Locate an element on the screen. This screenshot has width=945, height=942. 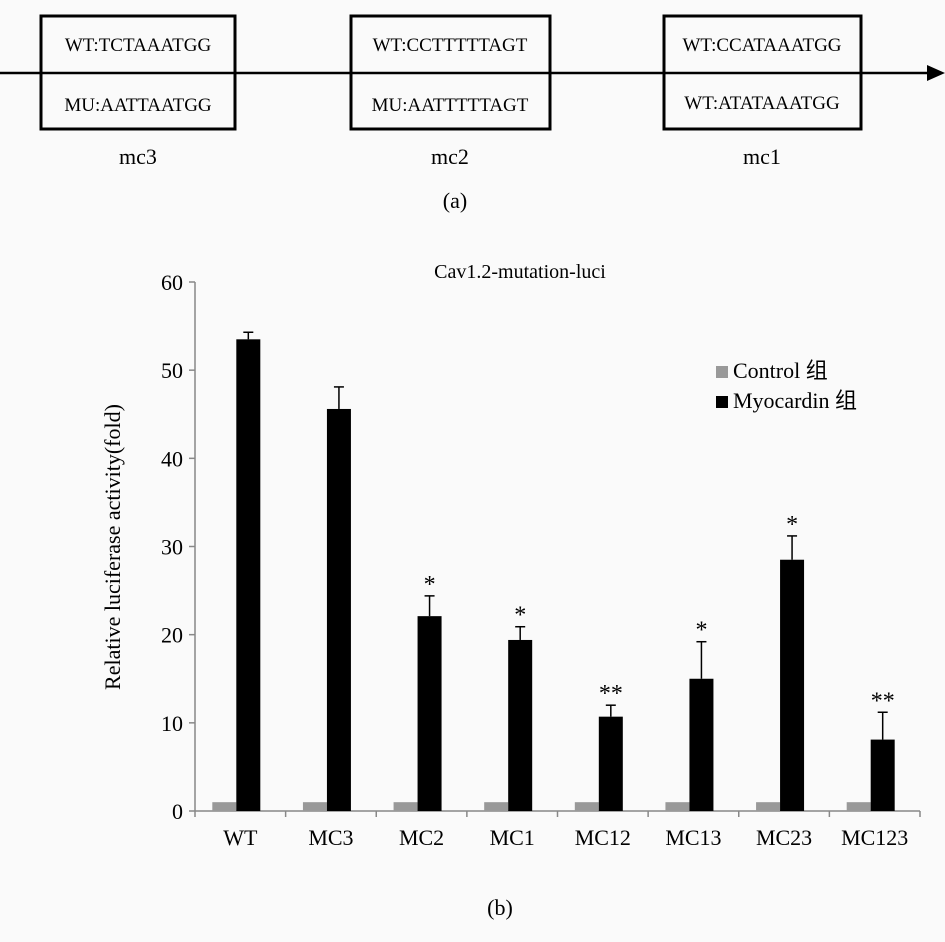
x-tick-label: MC23 is located at coordinates (784, 837).